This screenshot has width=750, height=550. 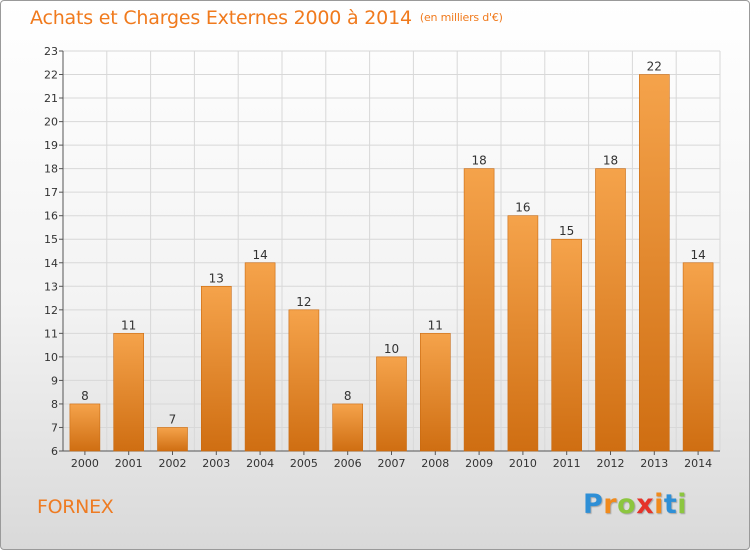 I want to click on bar-2008, so click(x=435, y=392).